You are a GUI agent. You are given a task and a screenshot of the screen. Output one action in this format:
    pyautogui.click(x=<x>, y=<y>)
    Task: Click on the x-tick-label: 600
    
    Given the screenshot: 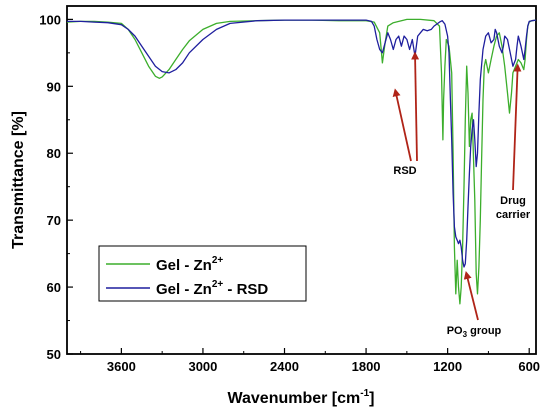 What is the action you would take?
    pyautogui.click(x=529, y=366)
    